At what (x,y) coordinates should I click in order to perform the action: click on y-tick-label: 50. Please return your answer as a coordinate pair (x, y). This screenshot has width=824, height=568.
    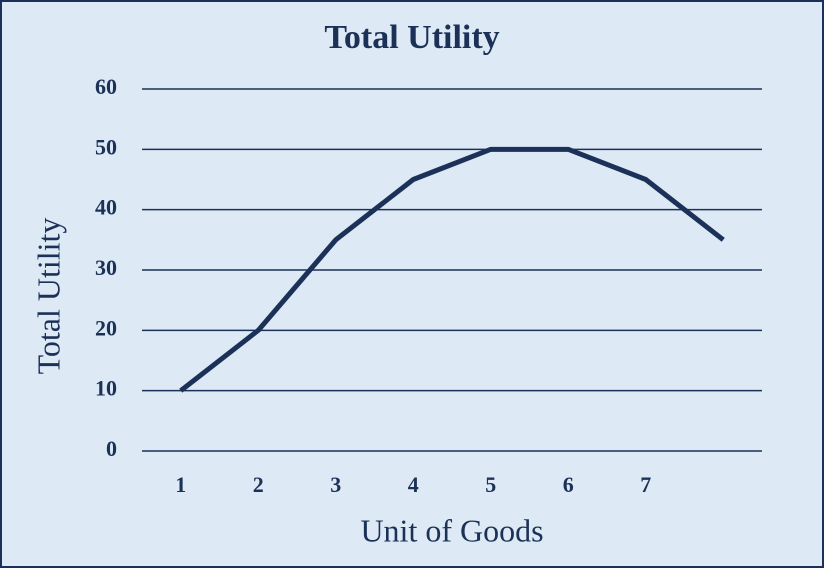
    Looking at the image, I should click on (106, 146).